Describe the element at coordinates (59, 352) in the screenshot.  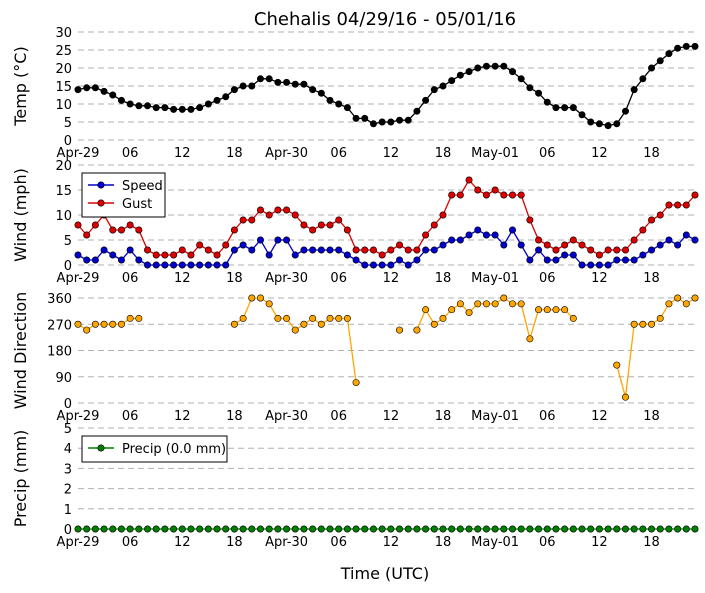
I see `y-tick-label: 180` at that location.